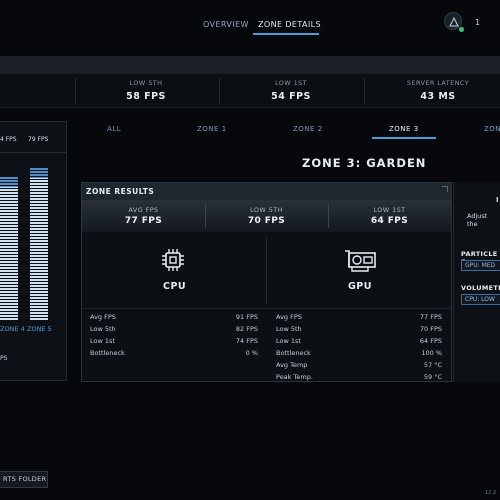  Describe the element at coordinates (404, 129) in the screenshot. I see `zone-tab-3: ZONE 3` at that location.